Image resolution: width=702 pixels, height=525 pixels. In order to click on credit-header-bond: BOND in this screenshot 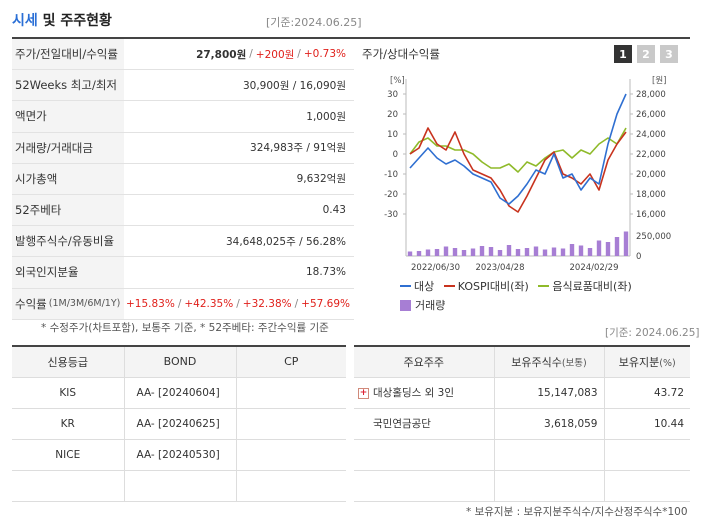, I will do `click(179, 362)`.